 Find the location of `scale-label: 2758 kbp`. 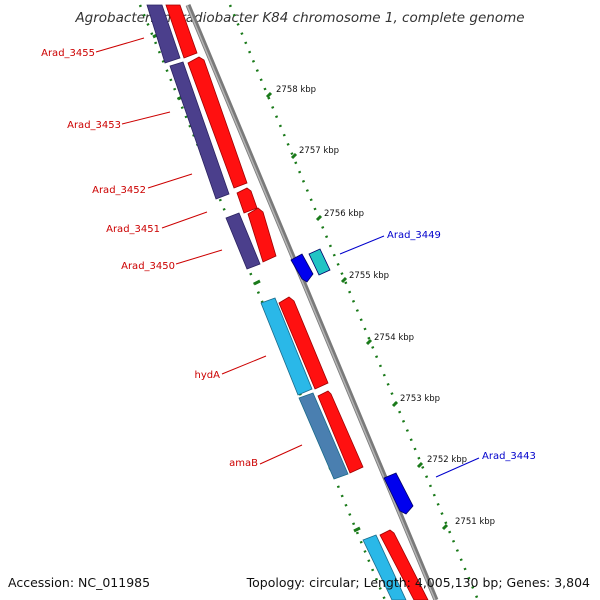

scale-label: 2758 kbp is located at coordinates (296, 90).